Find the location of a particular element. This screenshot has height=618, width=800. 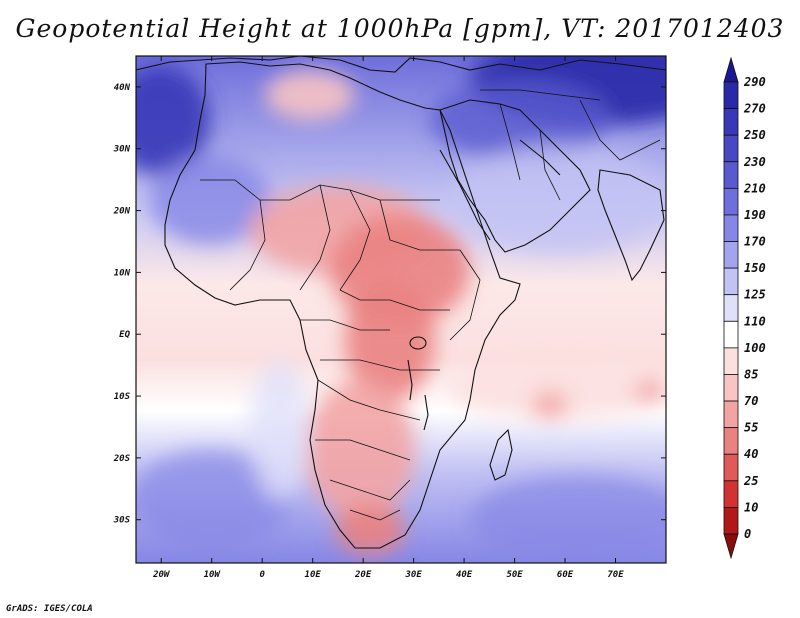

colorbar-label: 210 is located at coordinates (754, 188).